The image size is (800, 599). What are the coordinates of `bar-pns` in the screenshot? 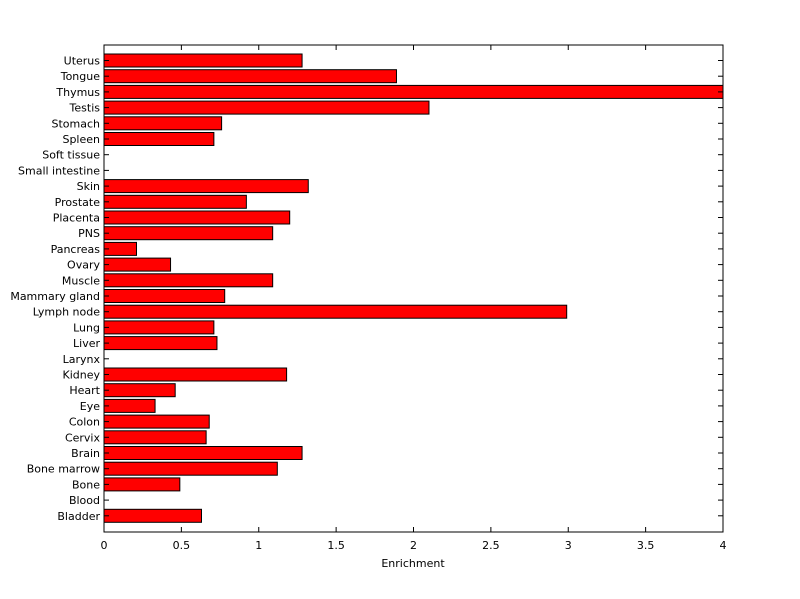 It's located at (188, 233).